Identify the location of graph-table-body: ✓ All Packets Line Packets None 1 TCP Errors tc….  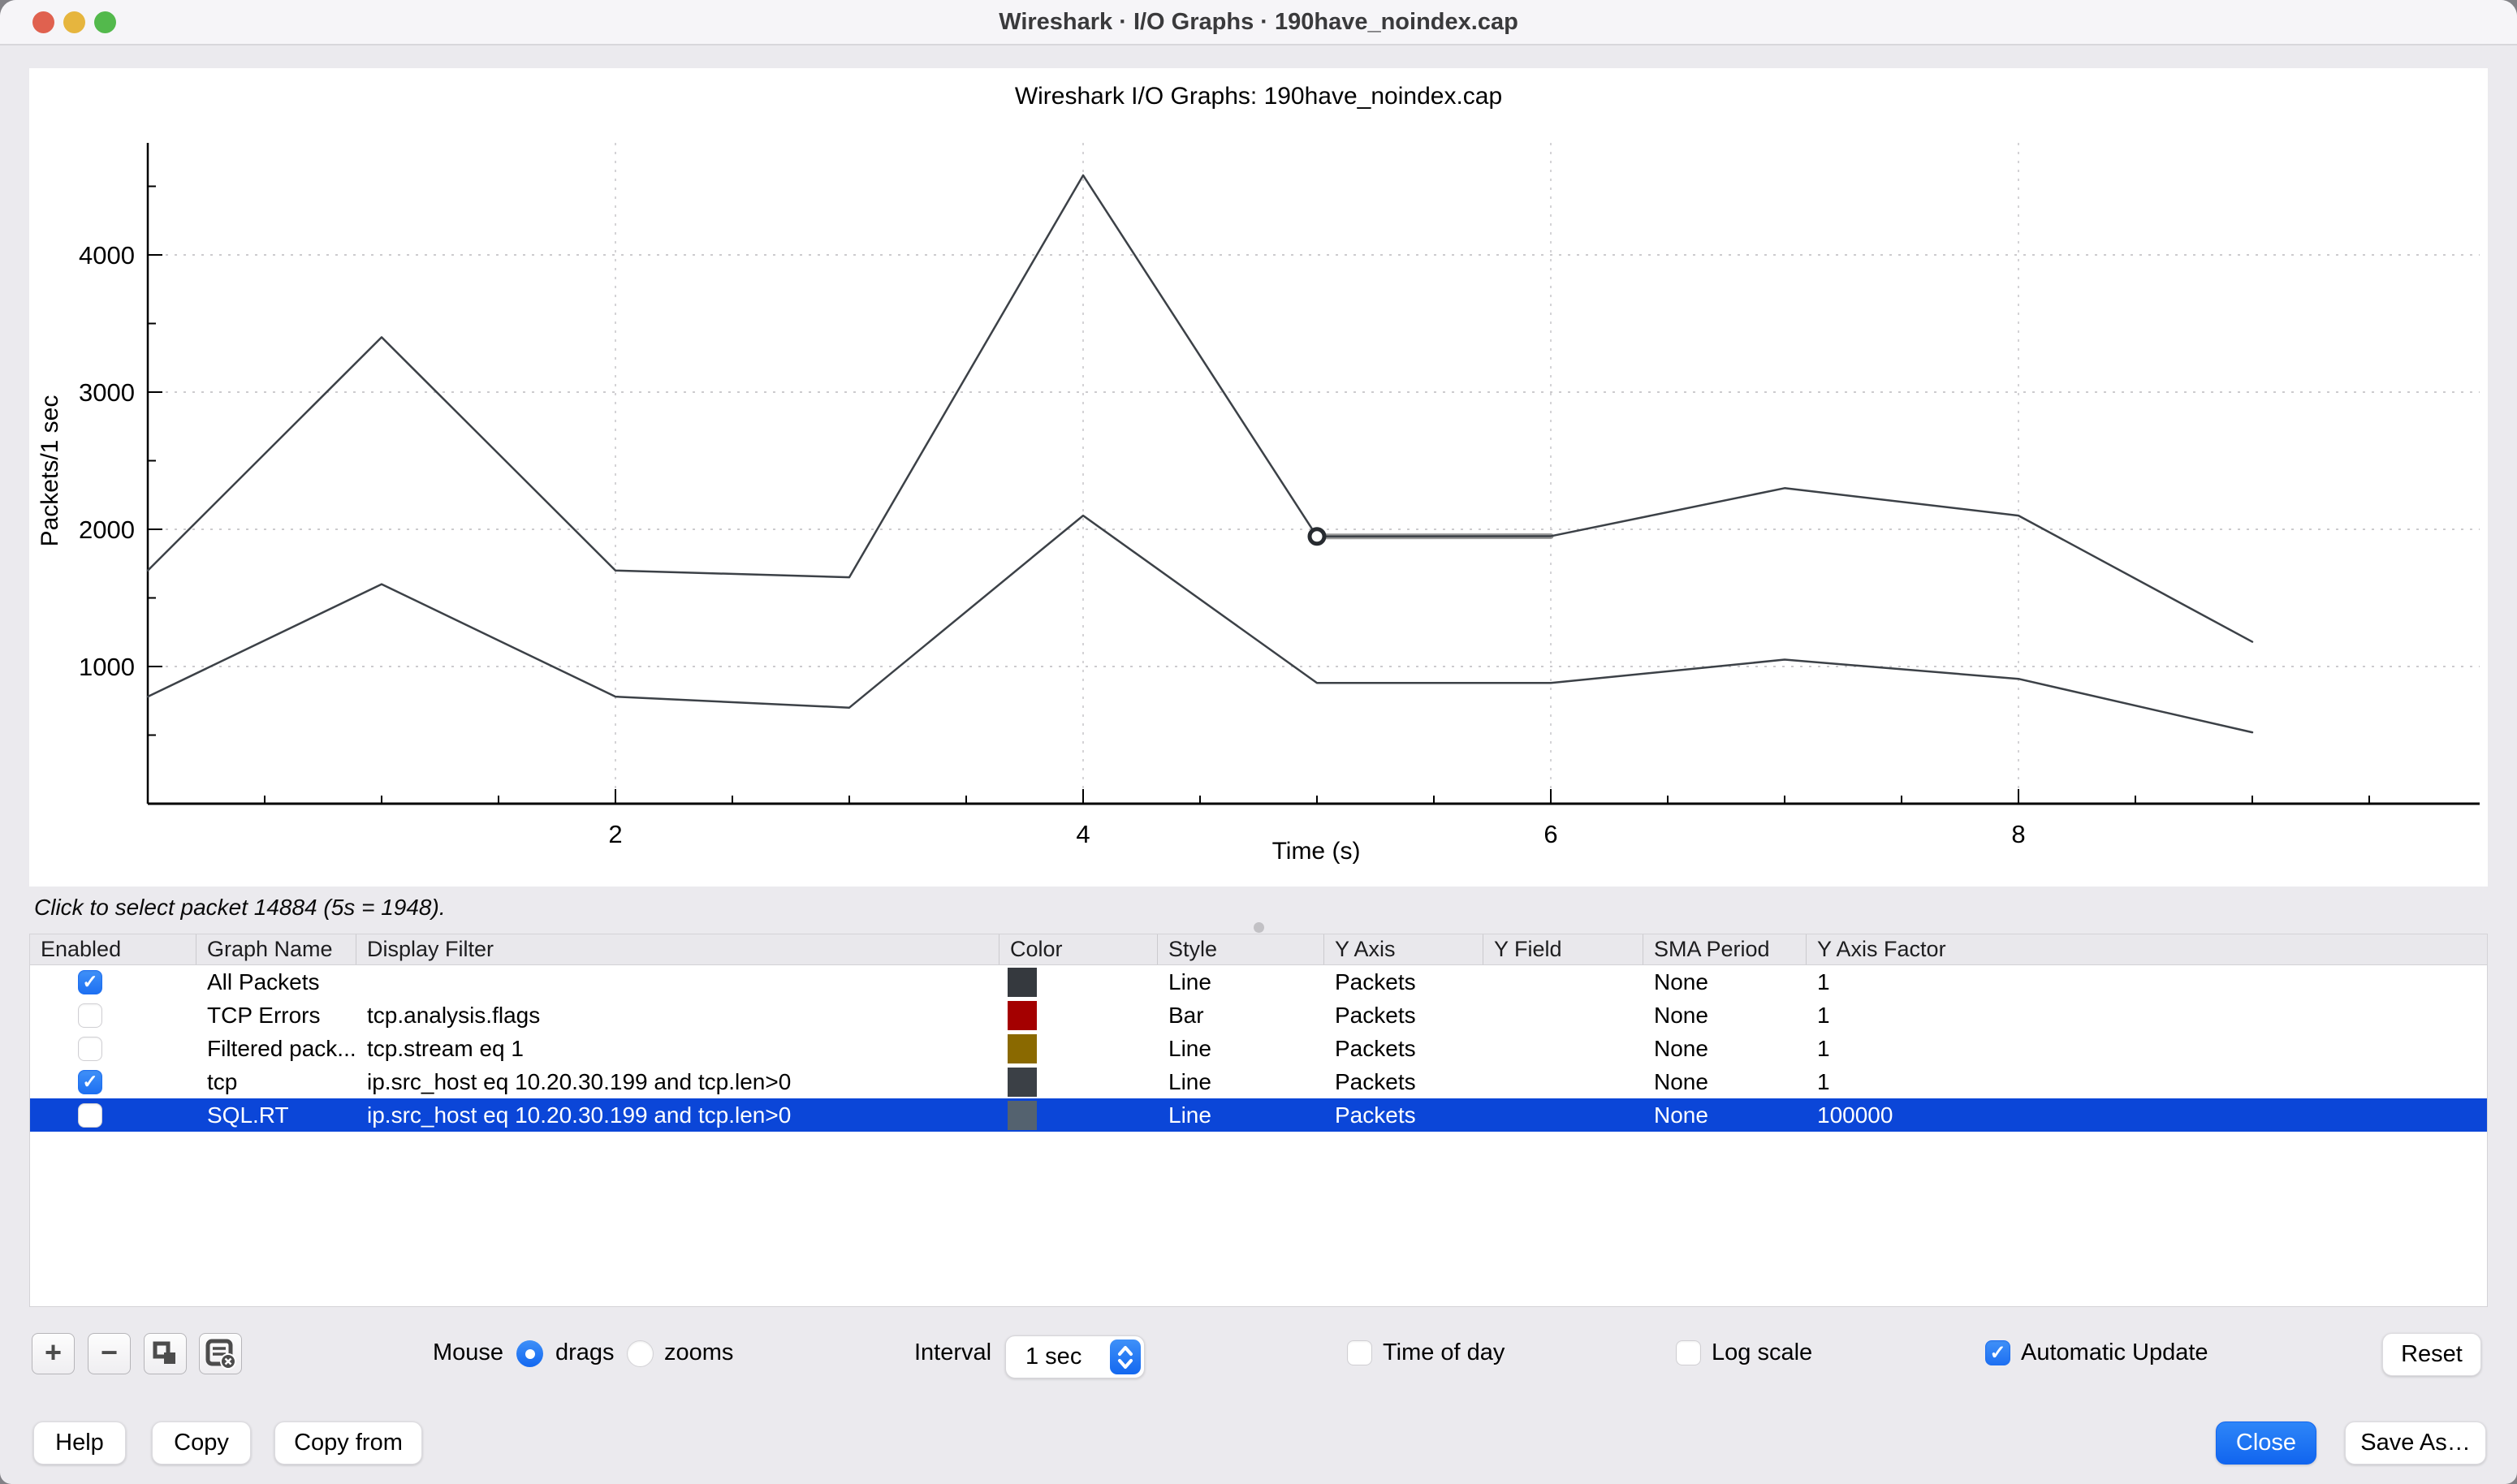
(1258, 1048).